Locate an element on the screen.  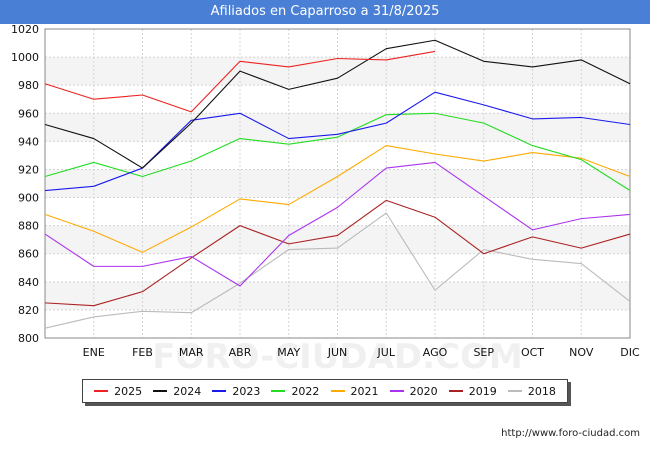
y-tick-label: 860 is located at coordinates (28, 254).